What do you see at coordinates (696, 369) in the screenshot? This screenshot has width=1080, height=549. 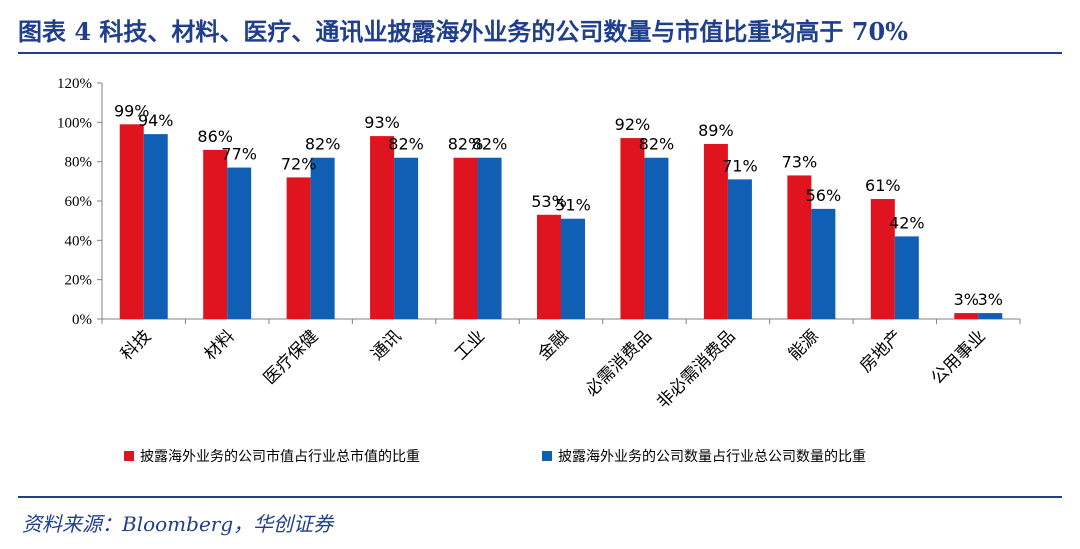 I see `x-category-label: 非必需消费品` at bounding box center [696, 369].